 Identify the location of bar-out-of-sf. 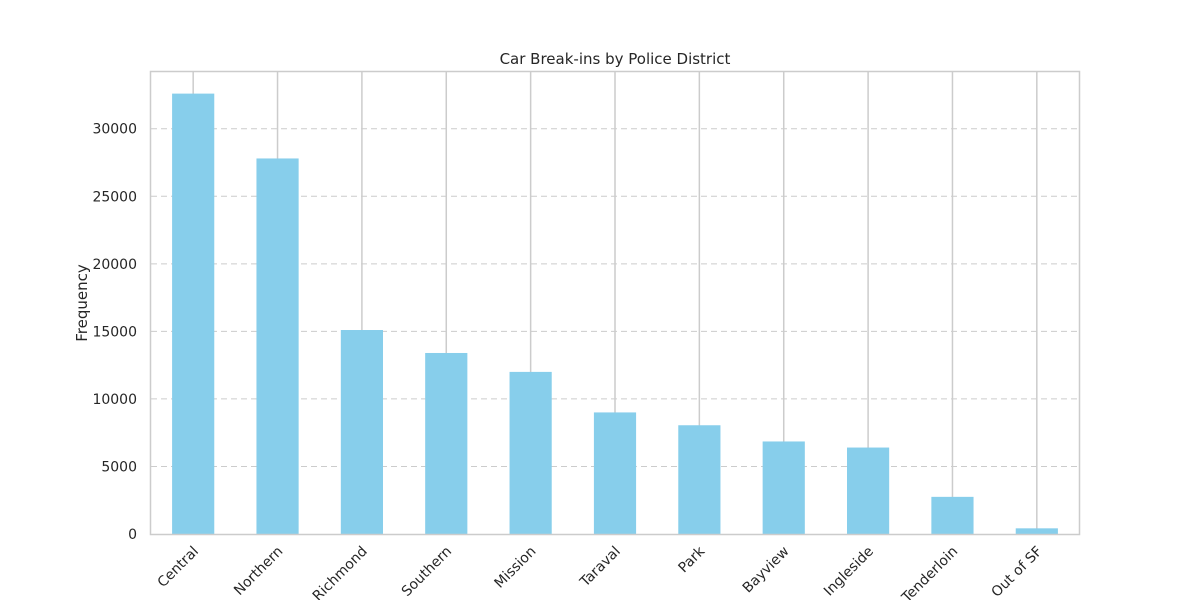
(1036, 531).